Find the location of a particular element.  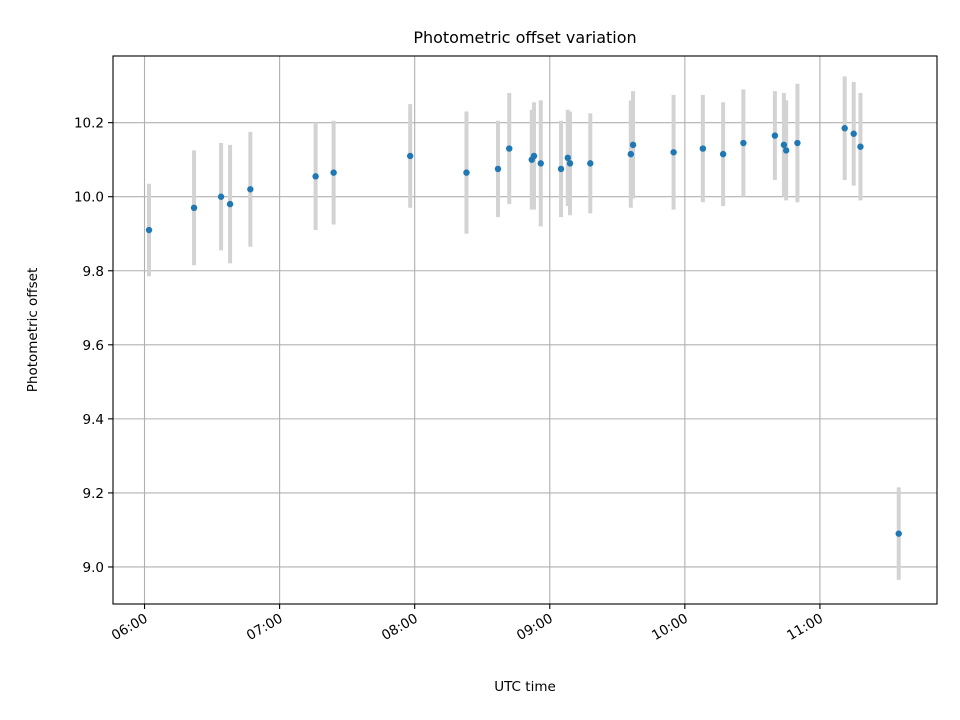

chart-title: Photometric offset variation is located at coordinates (524, 37).